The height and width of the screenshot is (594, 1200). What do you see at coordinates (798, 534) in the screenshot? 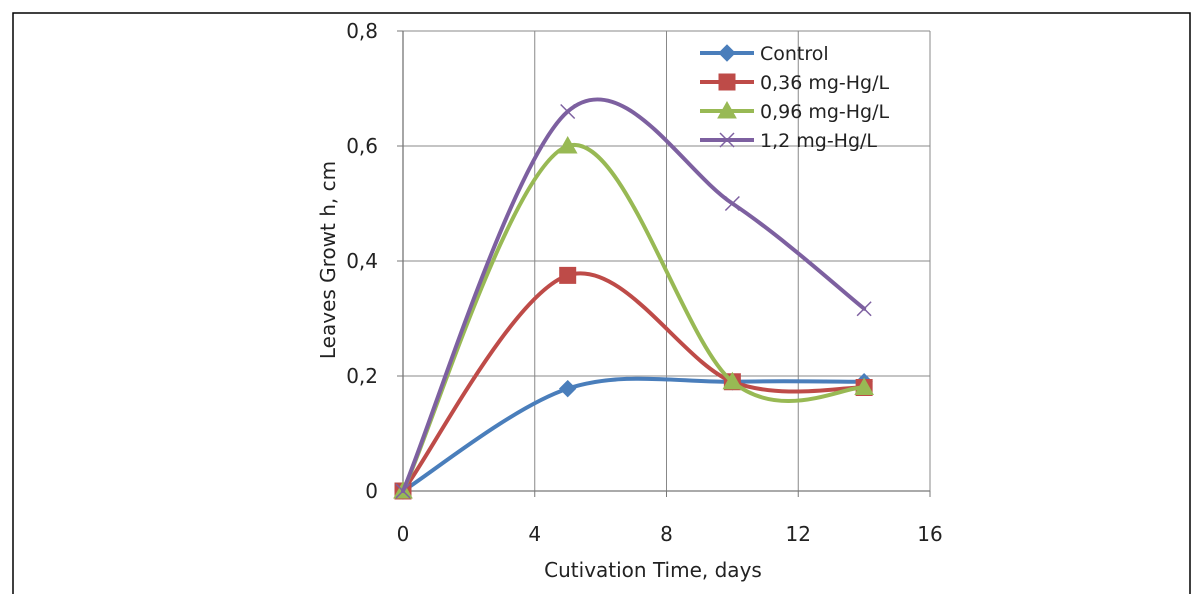
I see `x-tick-label: 12` at bounding box center [798, 534].